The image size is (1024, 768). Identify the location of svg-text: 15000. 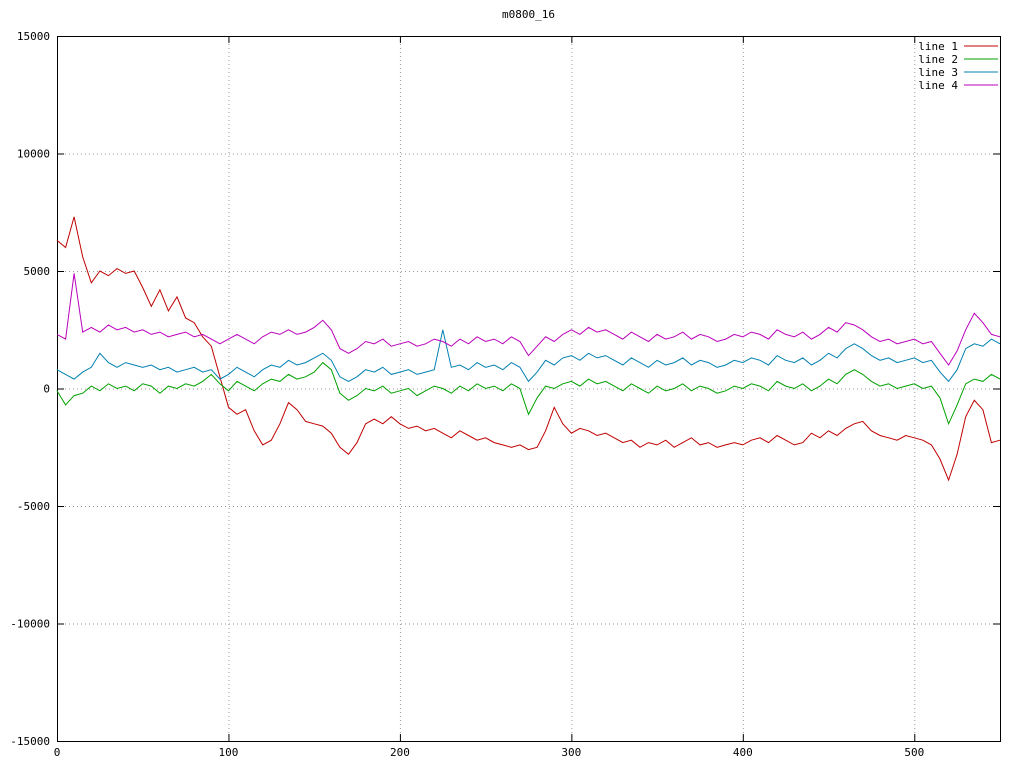
(33, 36).